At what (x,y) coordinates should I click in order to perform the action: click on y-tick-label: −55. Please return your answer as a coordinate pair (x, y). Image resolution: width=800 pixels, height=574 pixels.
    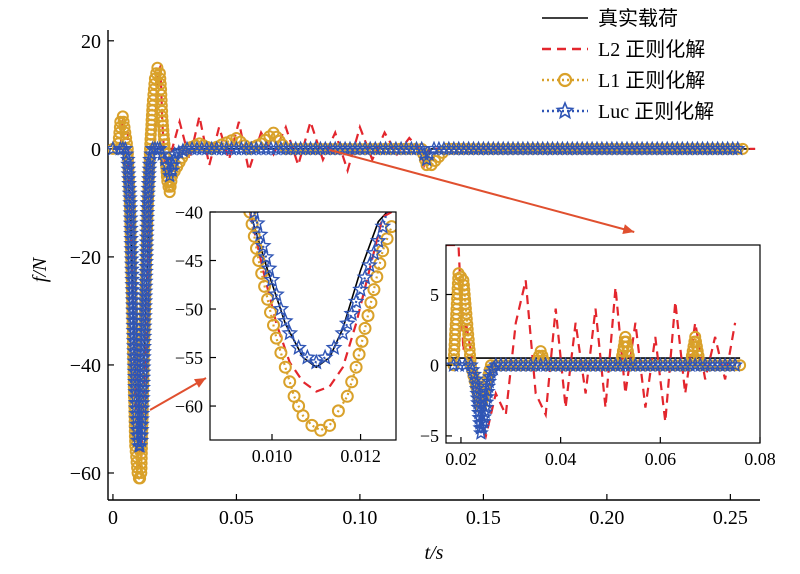
    Looking at the image, I should click on (189, 358).